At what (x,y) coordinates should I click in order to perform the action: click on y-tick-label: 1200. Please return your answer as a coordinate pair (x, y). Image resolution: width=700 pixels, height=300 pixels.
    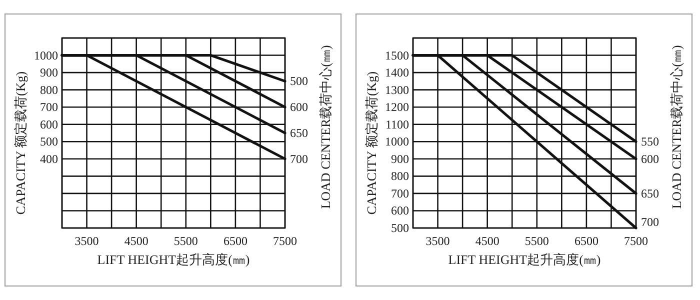
    Looking at the image, I should click on (397, 107).